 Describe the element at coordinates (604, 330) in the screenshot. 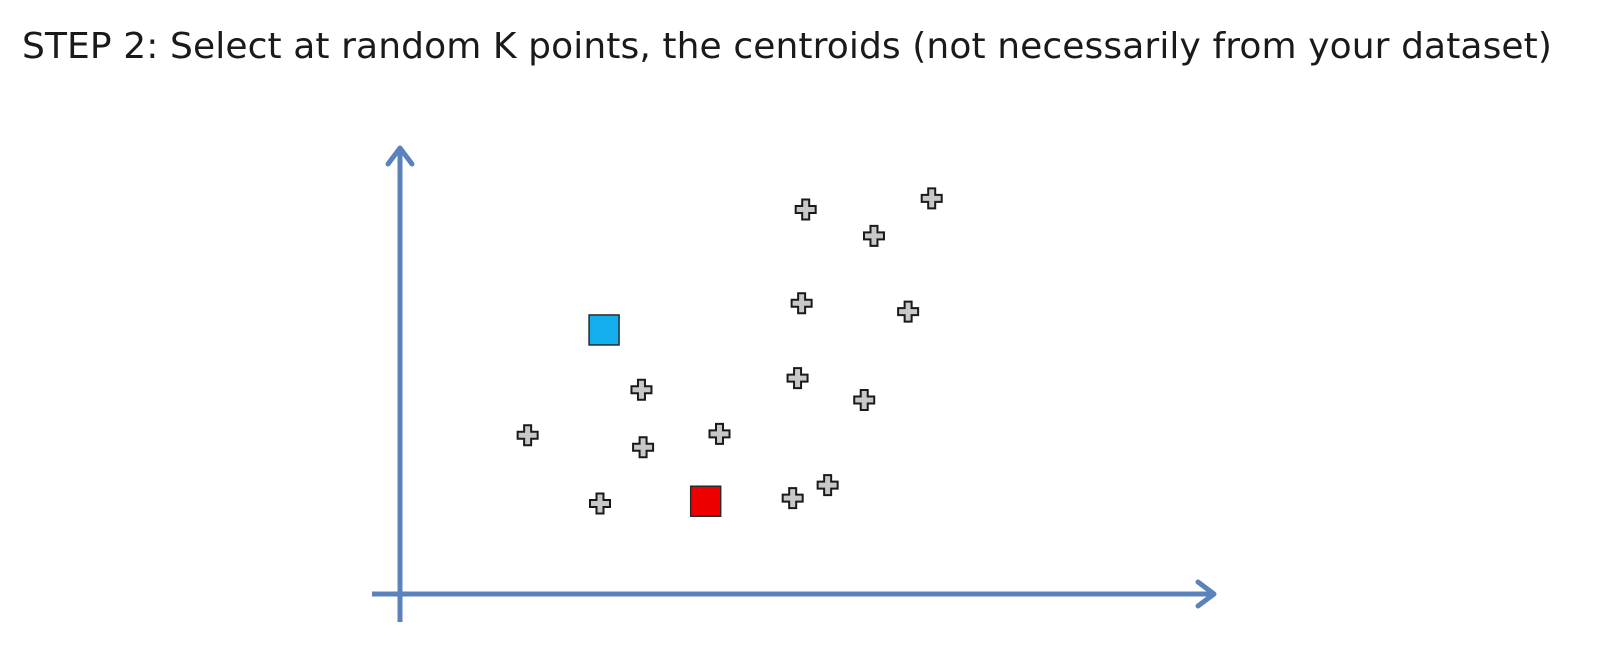

I see `centroid-blue` at that location.